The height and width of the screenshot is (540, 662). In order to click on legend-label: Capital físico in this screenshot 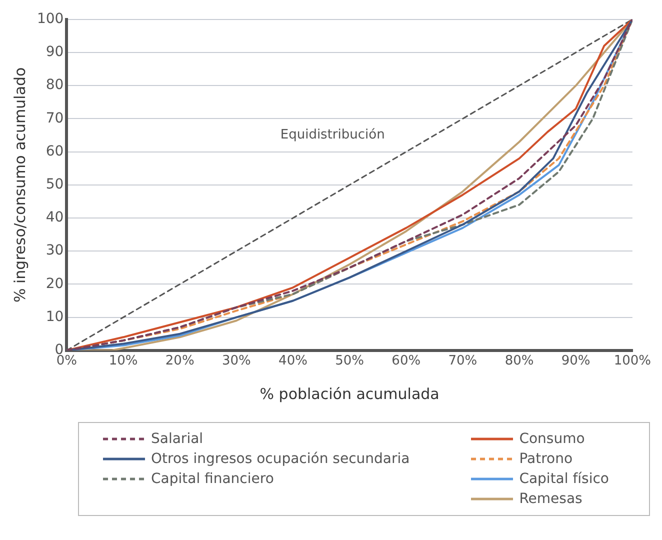, I will do `click(564, 479)`.